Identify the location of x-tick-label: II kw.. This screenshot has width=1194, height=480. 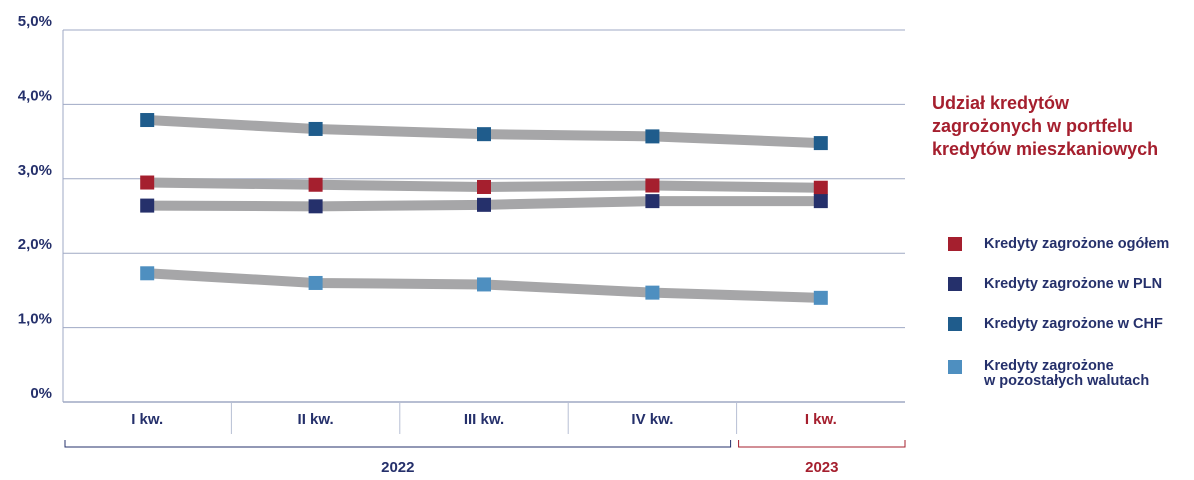
(316, 419).